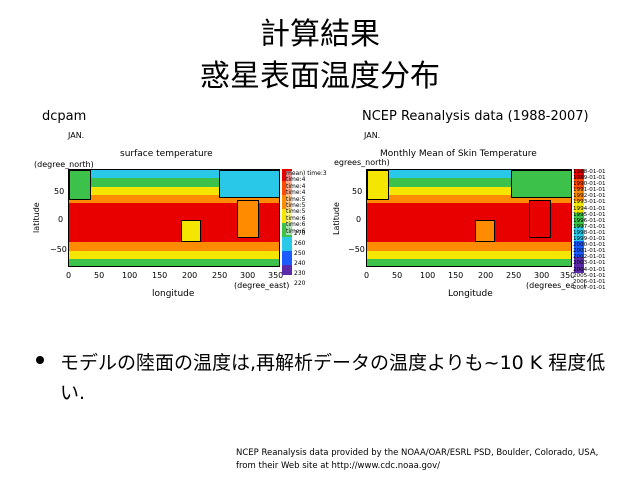 The width and height of the screenshot is (640, 480). Describe the element at coordinates (300, 258) in the screenshot. I see `left-colorbar-ticks: 270 260 250 240 230 220` at that location.